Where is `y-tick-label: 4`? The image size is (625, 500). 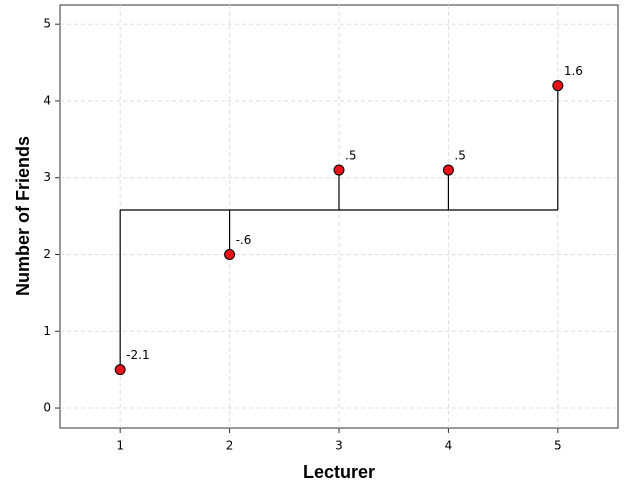
y-tick-label: 4 is located at coordinates (47, 100).